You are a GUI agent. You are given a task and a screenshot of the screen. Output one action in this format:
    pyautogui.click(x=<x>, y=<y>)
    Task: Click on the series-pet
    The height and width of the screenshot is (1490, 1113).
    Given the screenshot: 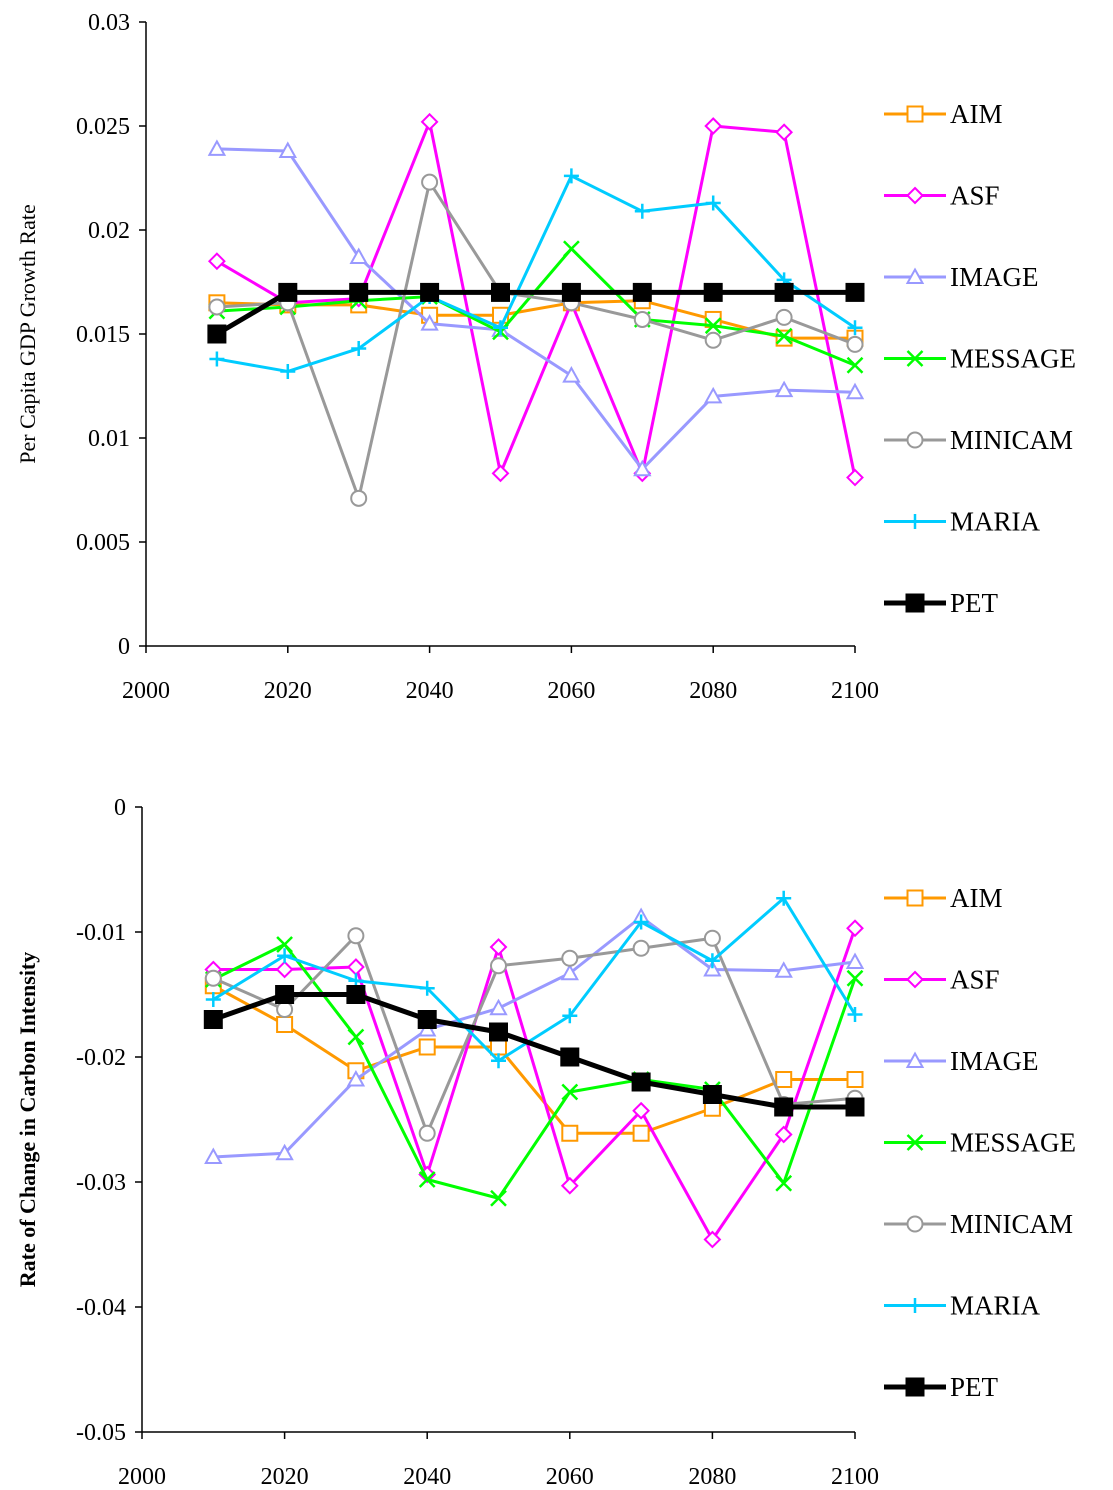 What is the action you would take?
    pyautogui.click(x=536, y=313)
    